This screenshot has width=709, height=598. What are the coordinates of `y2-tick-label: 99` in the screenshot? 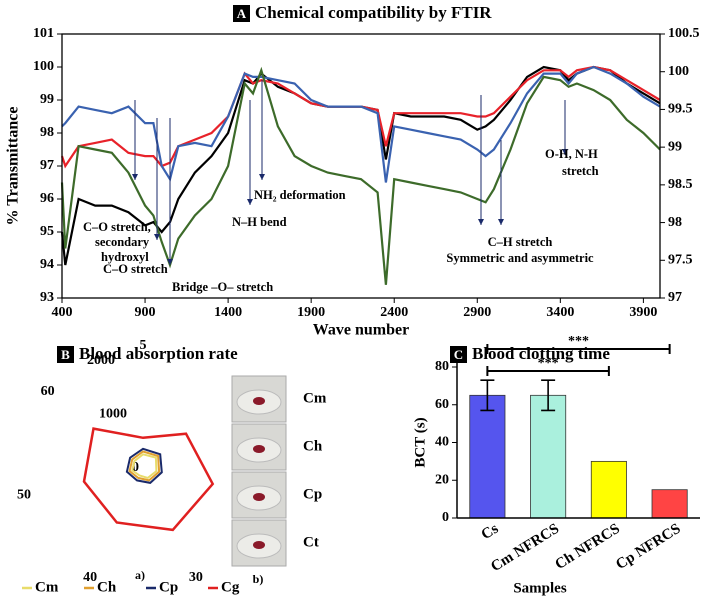 It's located at (675, 146).